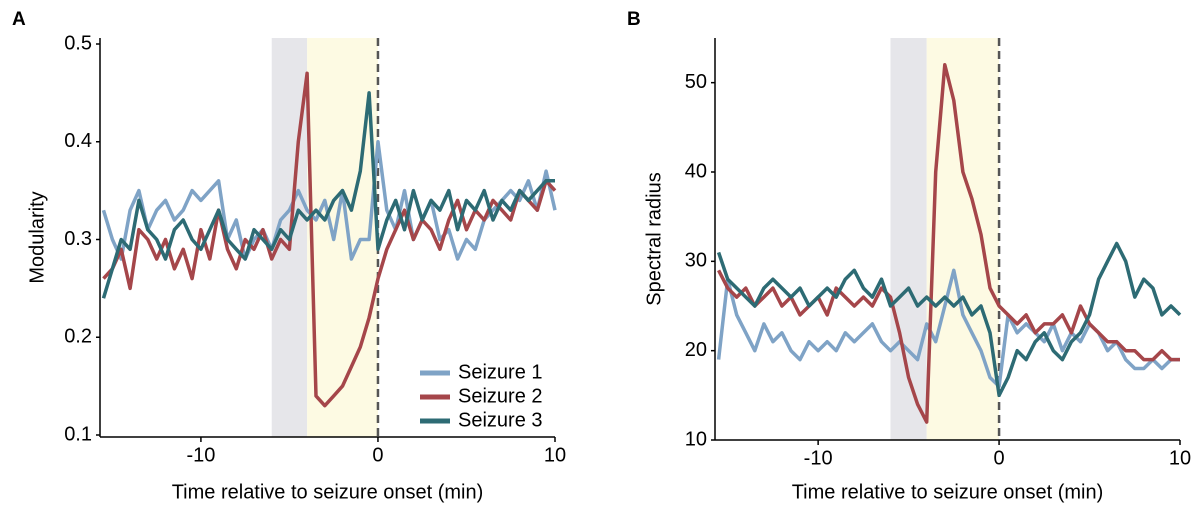 This screenshot has width=1195, height=512. What do you see at coordinates (696, 261) in the screenshot?
I see `y-tick-label: 30` at bounding box center [696, 261].